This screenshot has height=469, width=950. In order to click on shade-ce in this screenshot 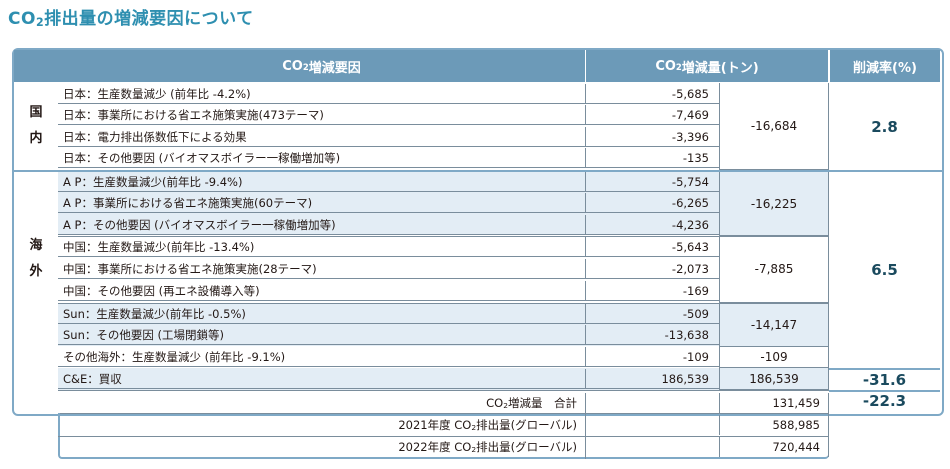, I will do `click(443, 379)`.